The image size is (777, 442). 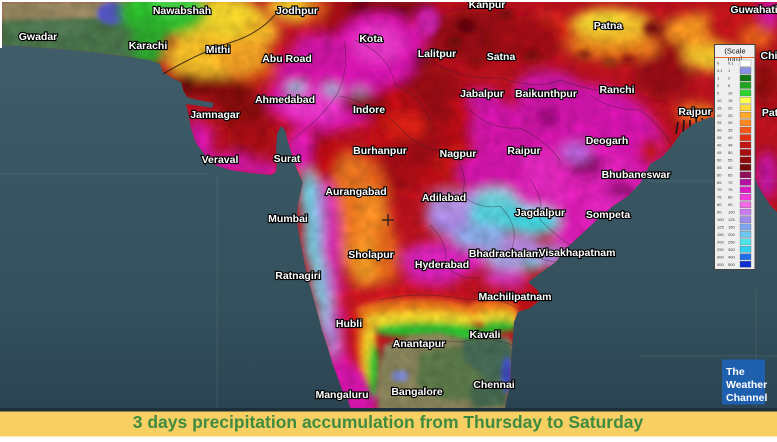 What do you see at coordinates (485, 335) in the screenshot?
I see `svg-text: Kavali` at bounding box center [485, 335].